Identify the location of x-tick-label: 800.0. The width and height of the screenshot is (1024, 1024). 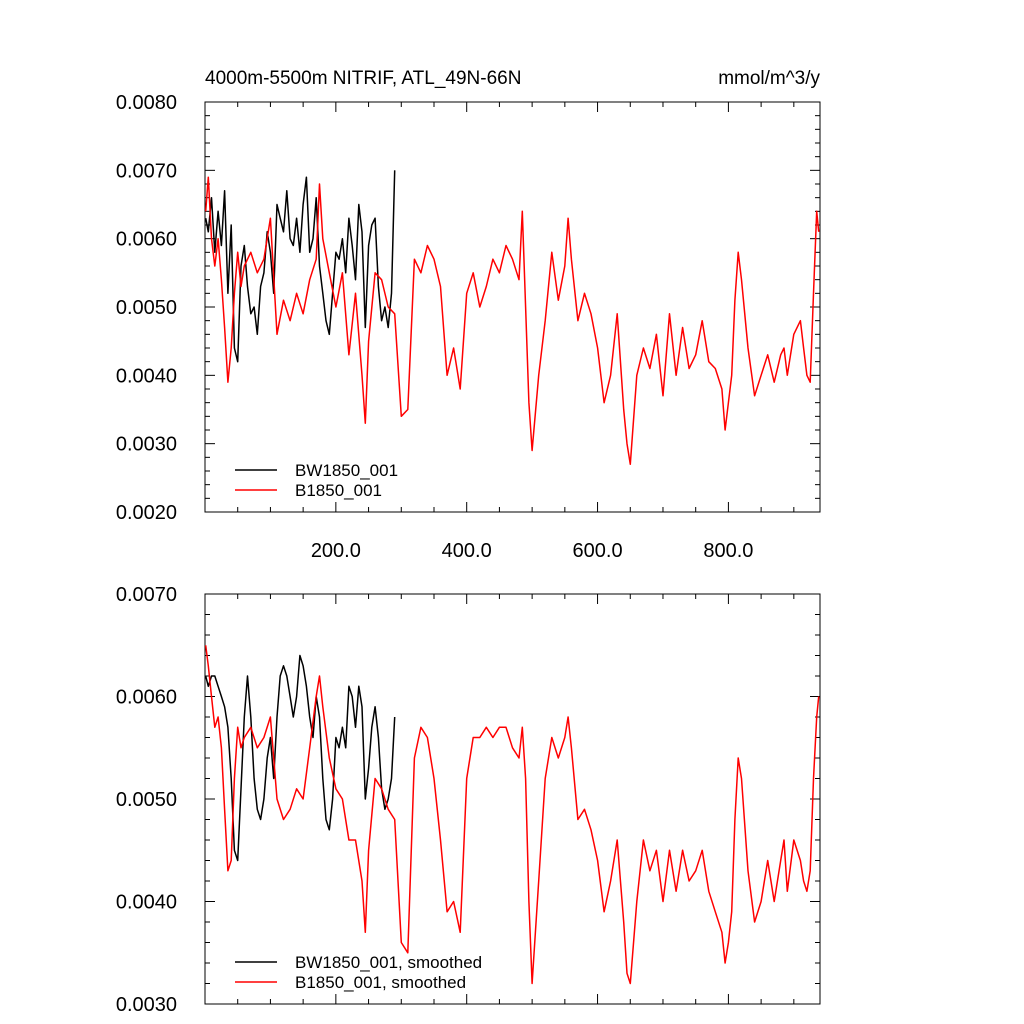
(728, 551).